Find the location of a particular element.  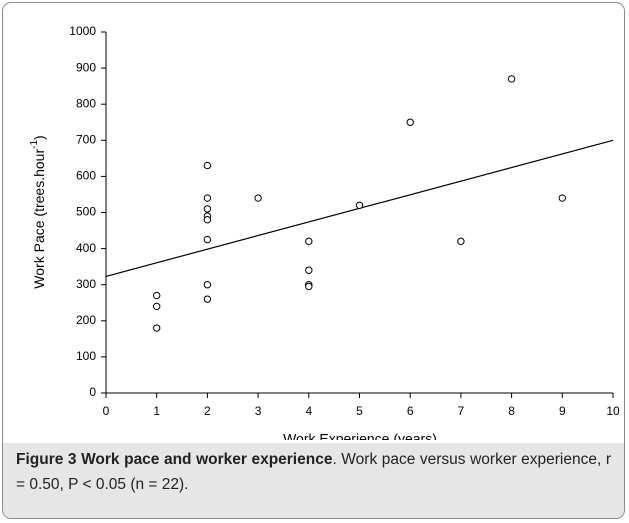

y-tick-label: 500 is located at coordinates (86, 212).